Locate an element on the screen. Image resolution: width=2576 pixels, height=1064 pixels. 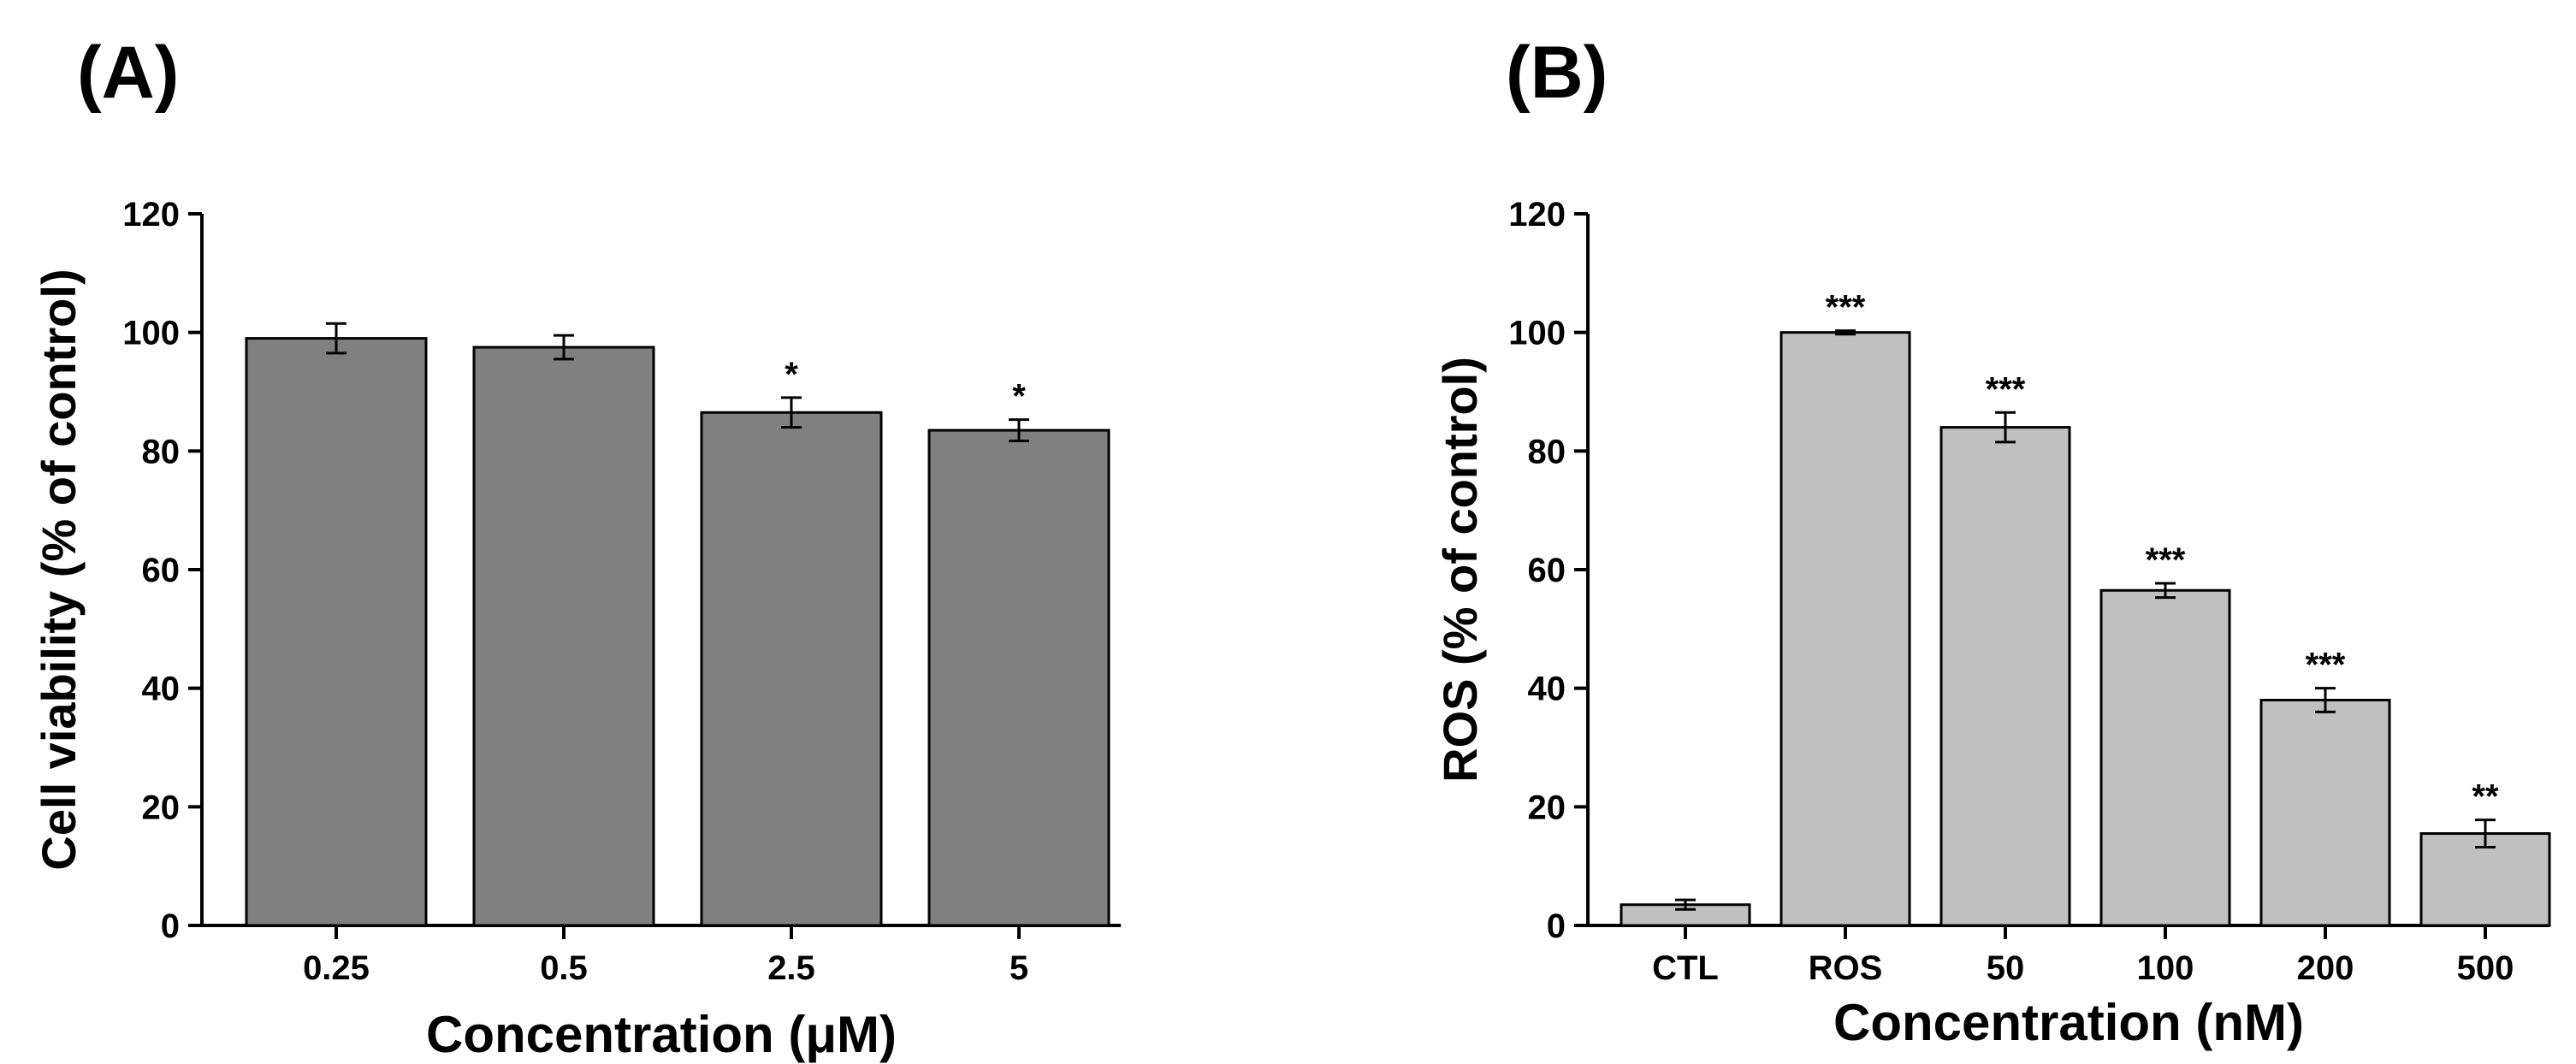
x-tick-label: ROS is located at coordinates (1846, 968).